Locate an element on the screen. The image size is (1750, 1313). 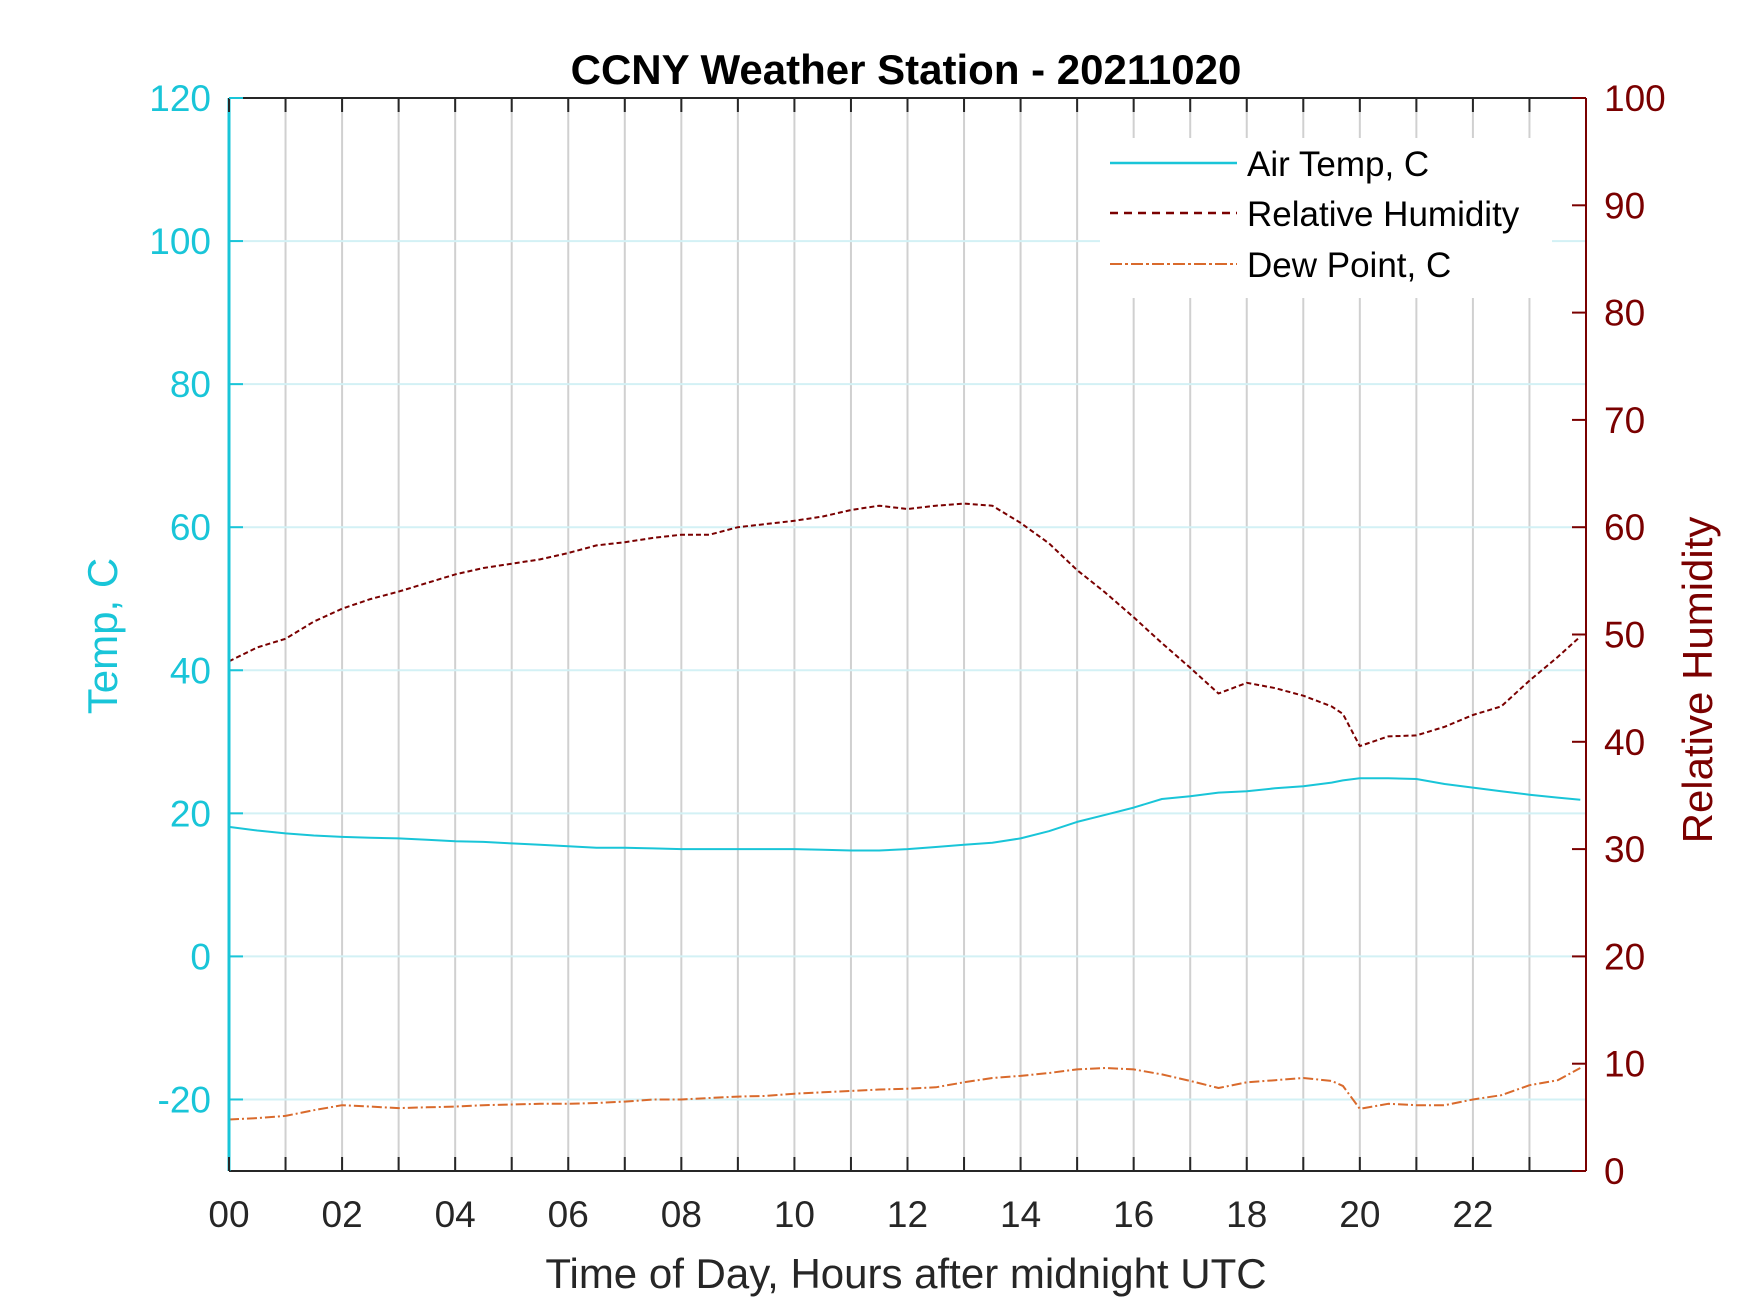
y-right-tick-label: 80 is located at coordinates (1624, 313).